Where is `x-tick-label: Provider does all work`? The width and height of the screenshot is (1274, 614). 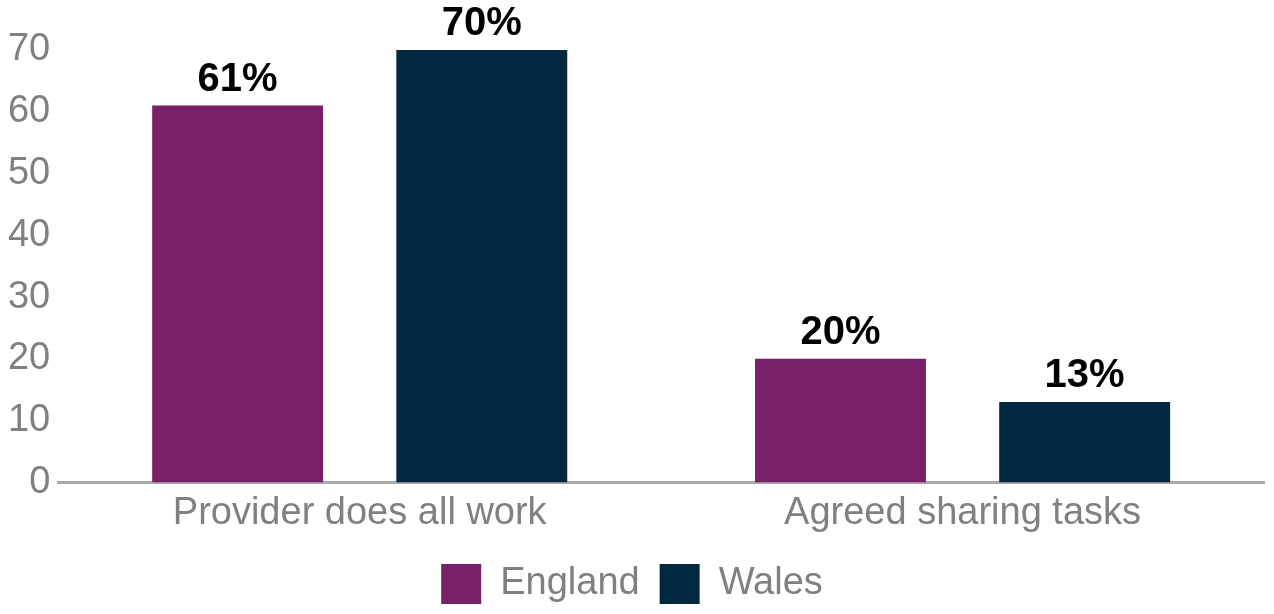 x-tick-label: Provider does all work is located at coordinates (360, 510).